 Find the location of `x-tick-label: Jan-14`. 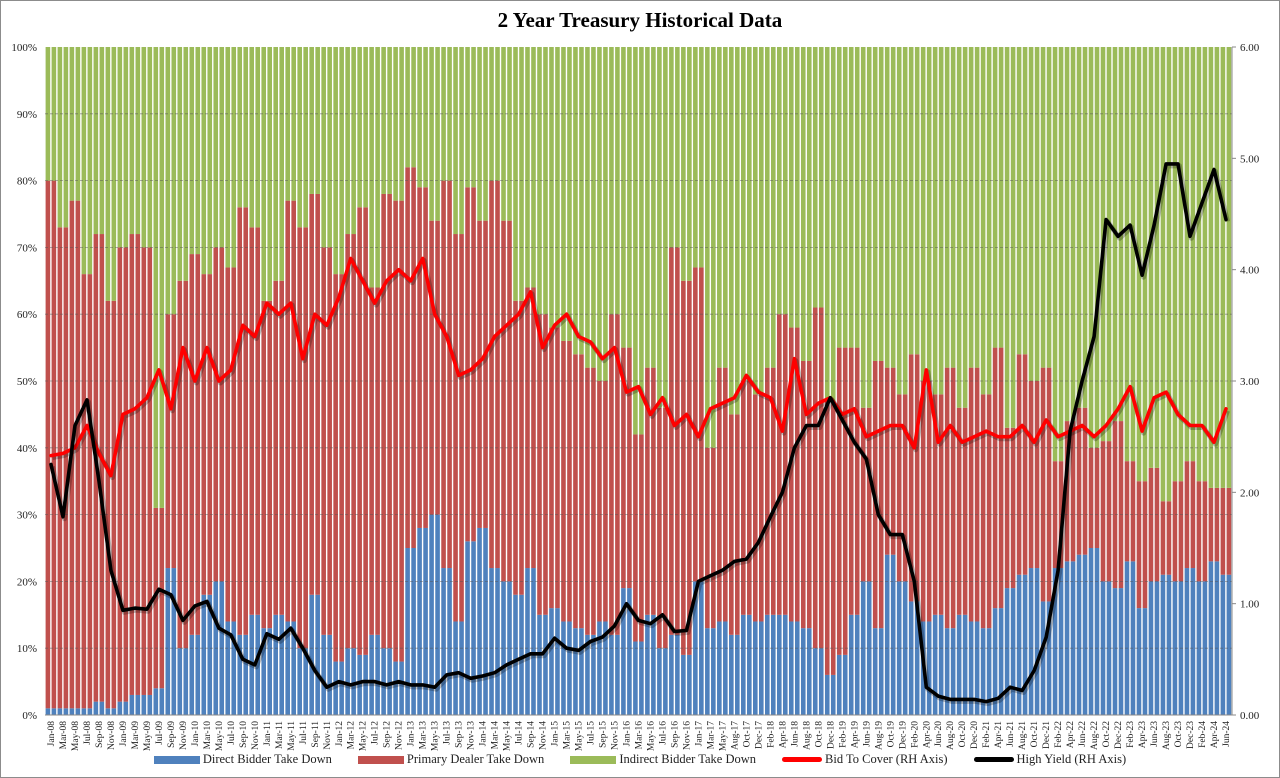

x-tick-label: Jan-14 is located at coordinates (484, 734).